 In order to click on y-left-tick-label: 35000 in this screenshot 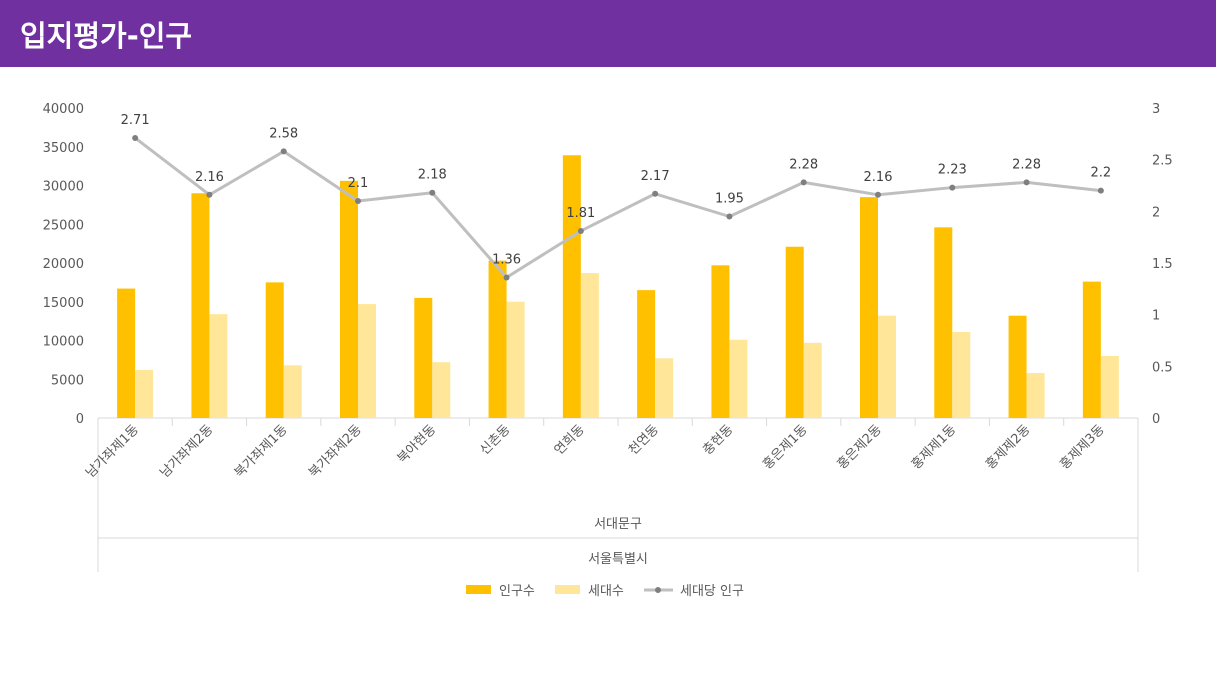, I will do `click(63, 148)`.